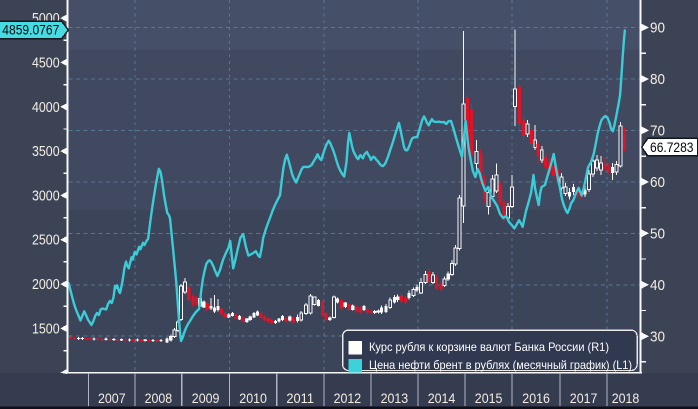 Image resolution: width=698 pixels, height=409 pixels. What do you see at coordinates (626, 398) in the screenshot?
I see `svg-text: 2018` at bounding box center [626, 398].